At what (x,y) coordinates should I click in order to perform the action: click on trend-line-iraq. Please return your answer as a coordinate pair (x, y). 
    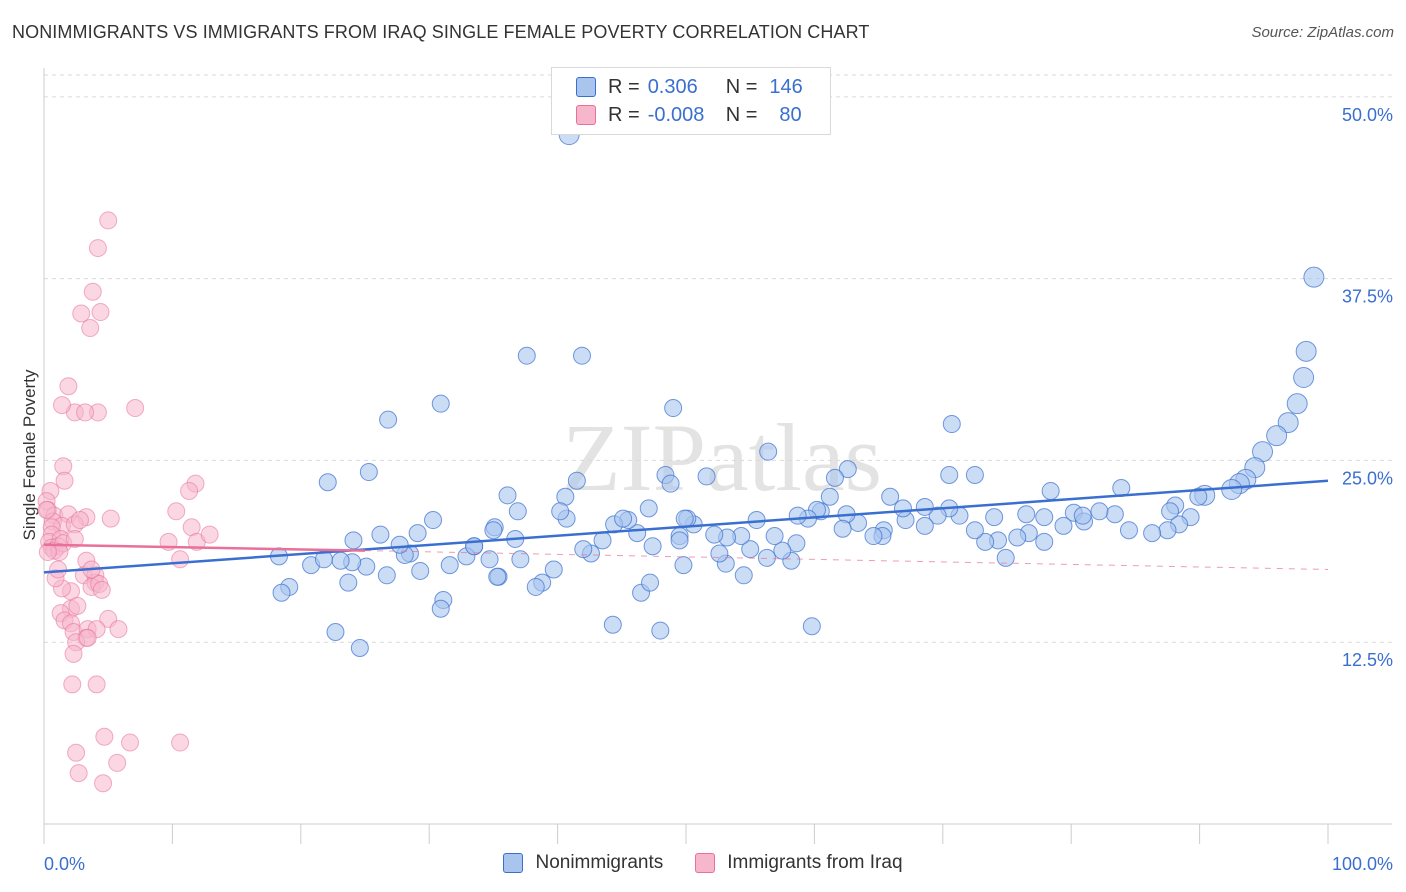
    Looking at the image, I should click on (204, 547).